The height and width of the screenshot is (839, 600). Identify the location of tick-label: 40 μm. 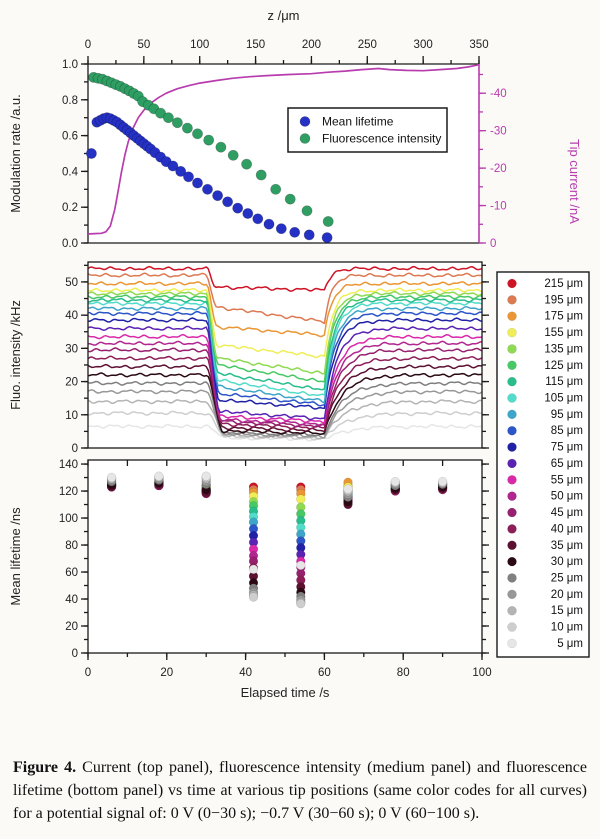
(567, 529).